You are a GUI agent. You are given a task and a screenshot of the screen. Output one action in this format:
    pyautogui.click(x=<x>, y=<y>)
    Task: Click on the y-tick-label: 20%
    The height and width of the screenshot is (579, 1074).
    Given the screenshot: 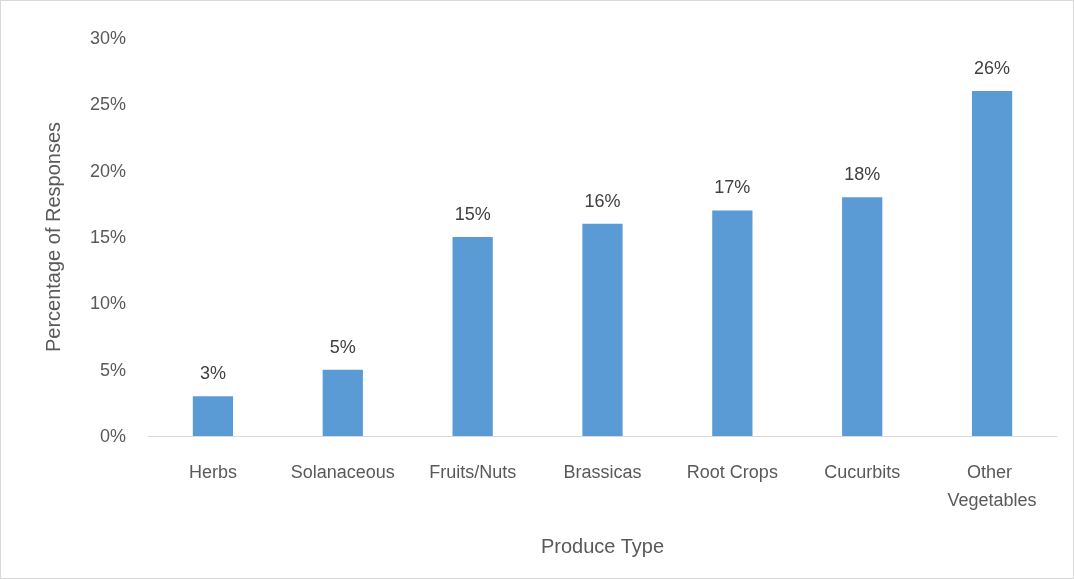 What is the action you would take?
    pyautogui.click(x=107, y=170)
    